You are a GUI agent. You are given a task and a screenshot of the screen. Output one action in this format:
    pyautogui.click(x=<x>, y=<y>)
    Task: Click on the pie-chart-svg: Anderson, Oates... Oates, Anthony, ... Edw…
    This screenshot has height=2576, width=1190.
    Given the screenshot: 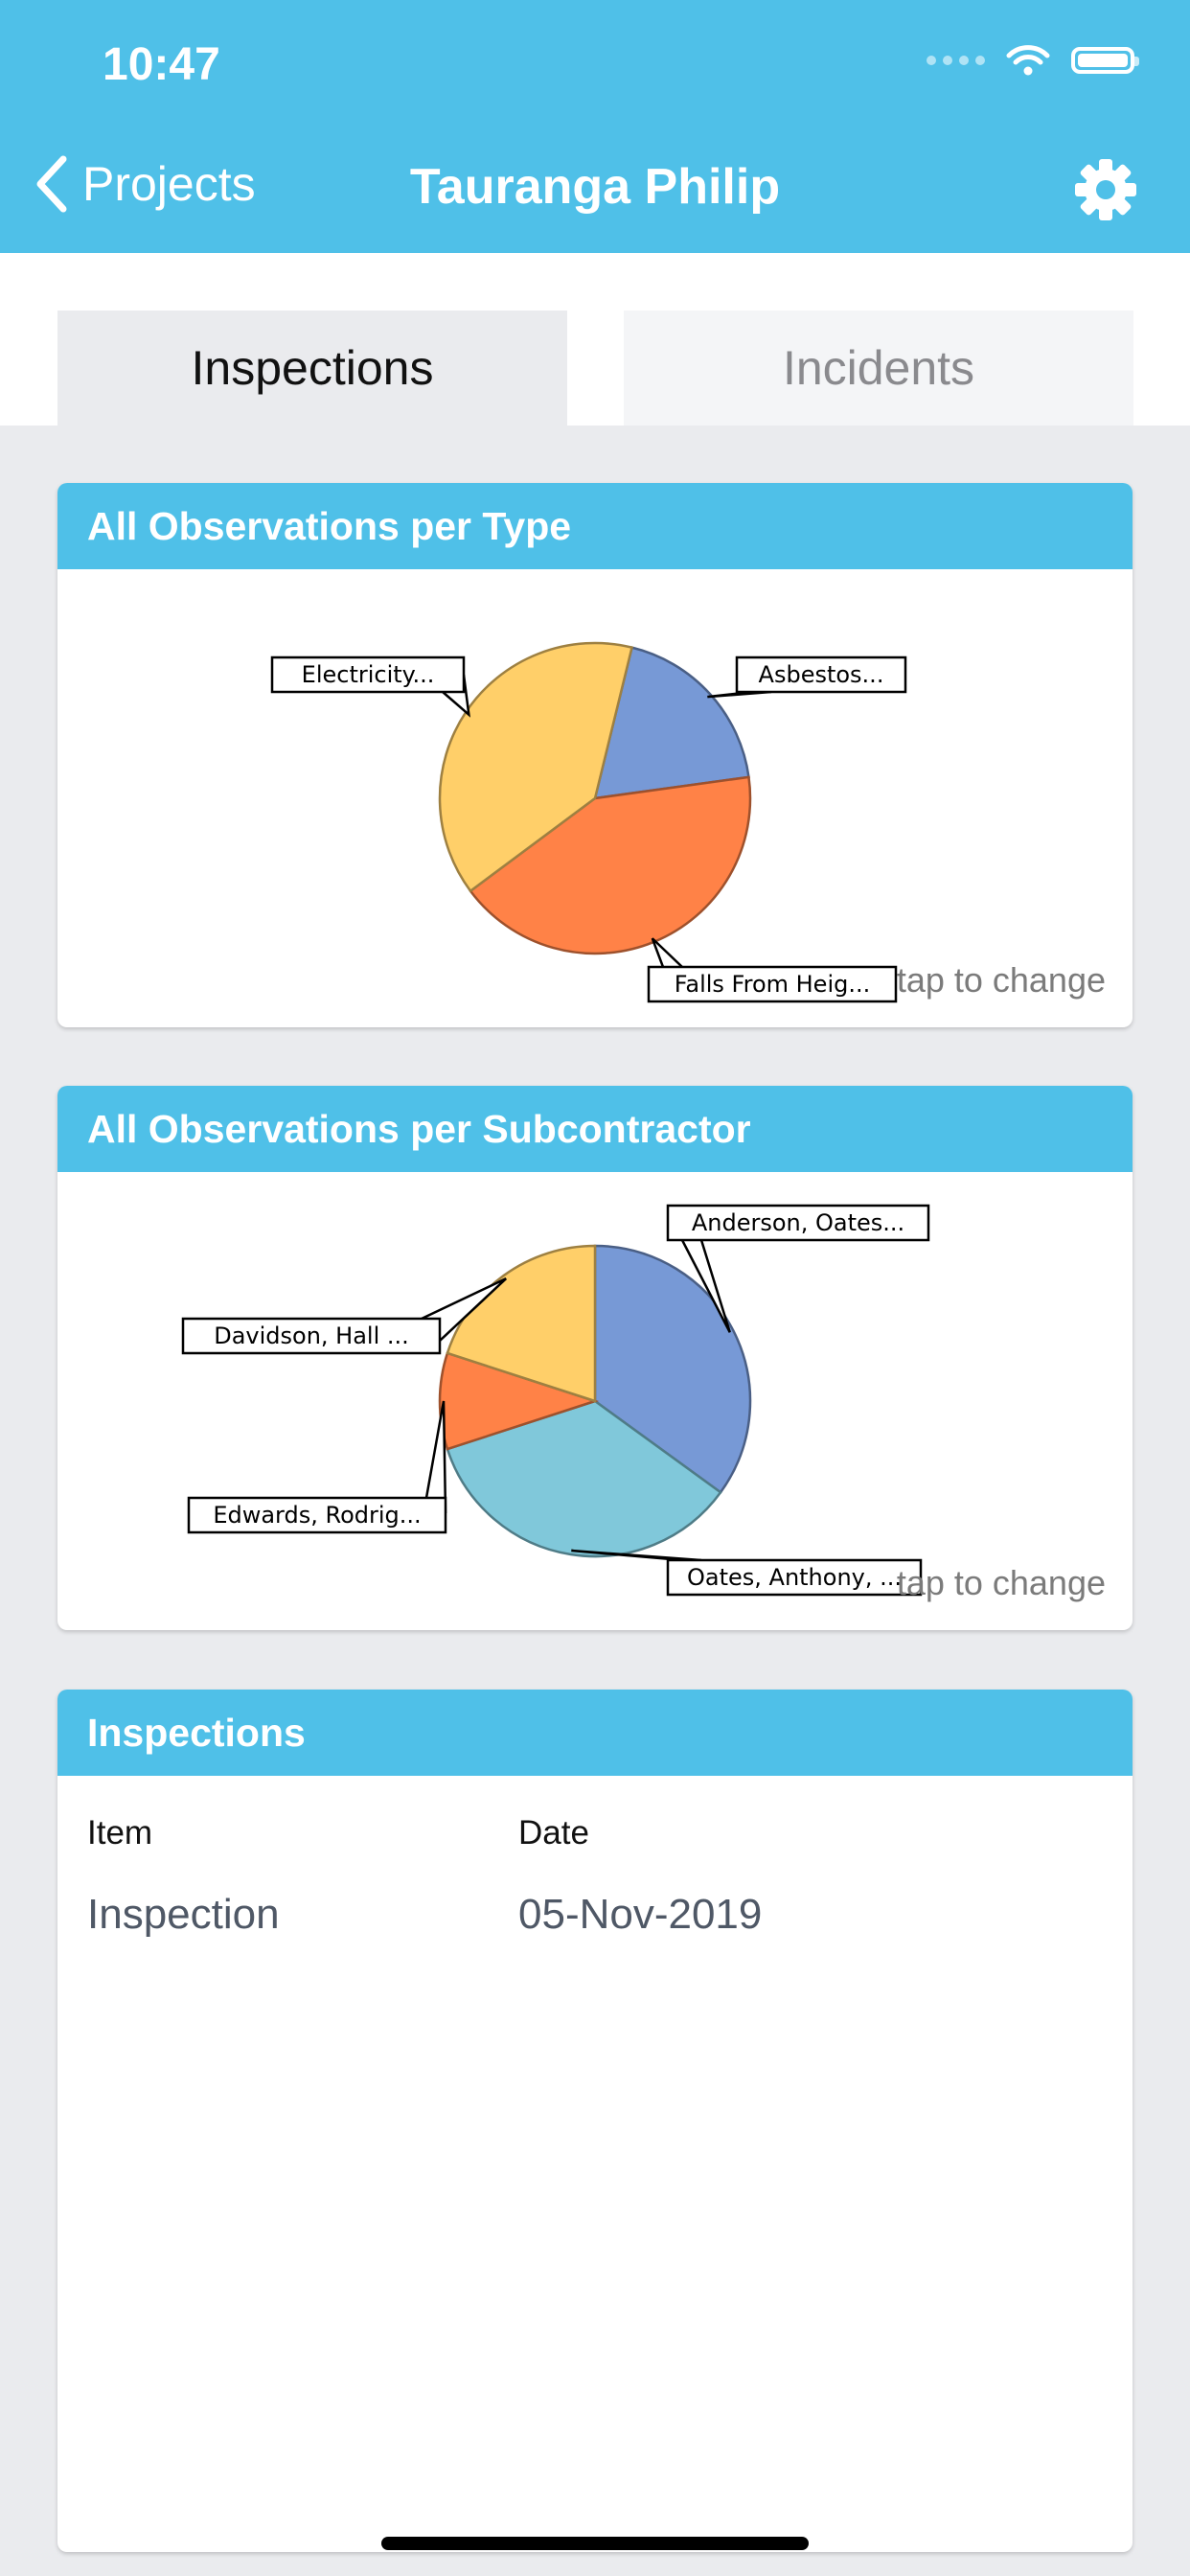 What is the action you would take?
    pyautogui.click(x=556, y=1400)
    